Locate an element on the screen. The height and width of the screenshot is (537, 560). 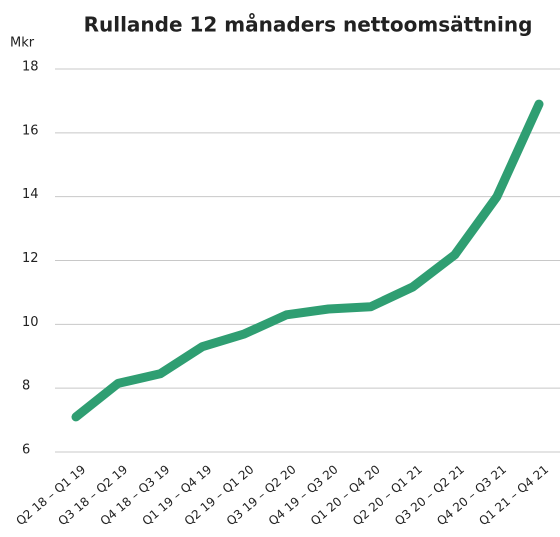
y-tick-label: 10 is located at coordinates (30, 322).